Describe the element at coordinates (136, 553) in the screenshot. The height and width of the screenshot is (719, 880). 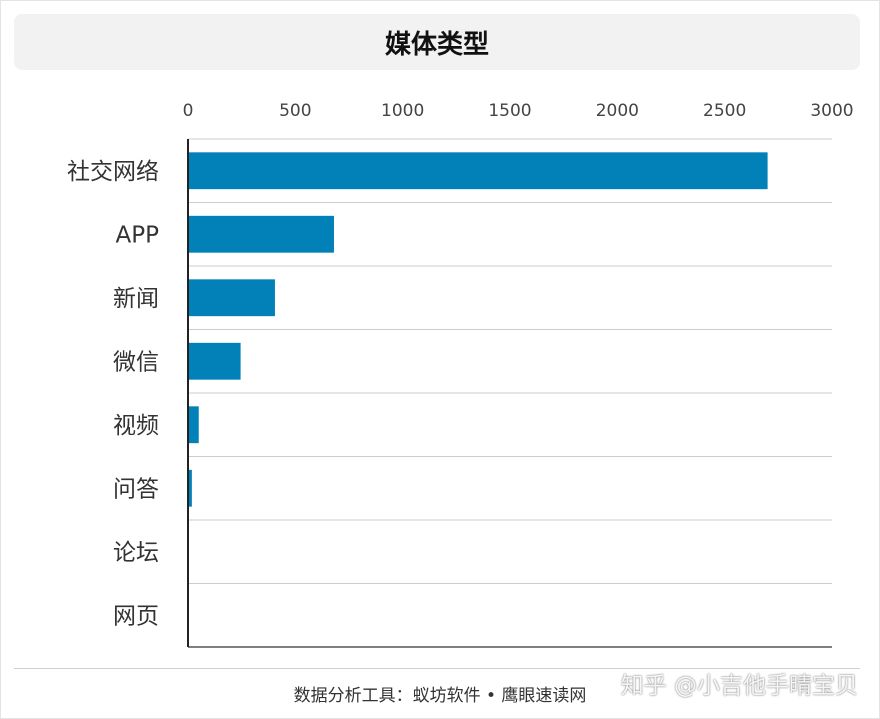
I see `category-label: 论坛` at that location.